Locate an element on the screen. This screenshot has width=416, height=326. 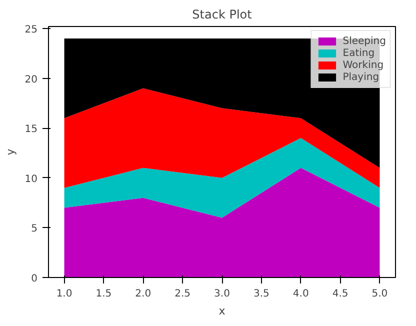
x-tick-label: 5.0 is located at coordinates (380, 294).